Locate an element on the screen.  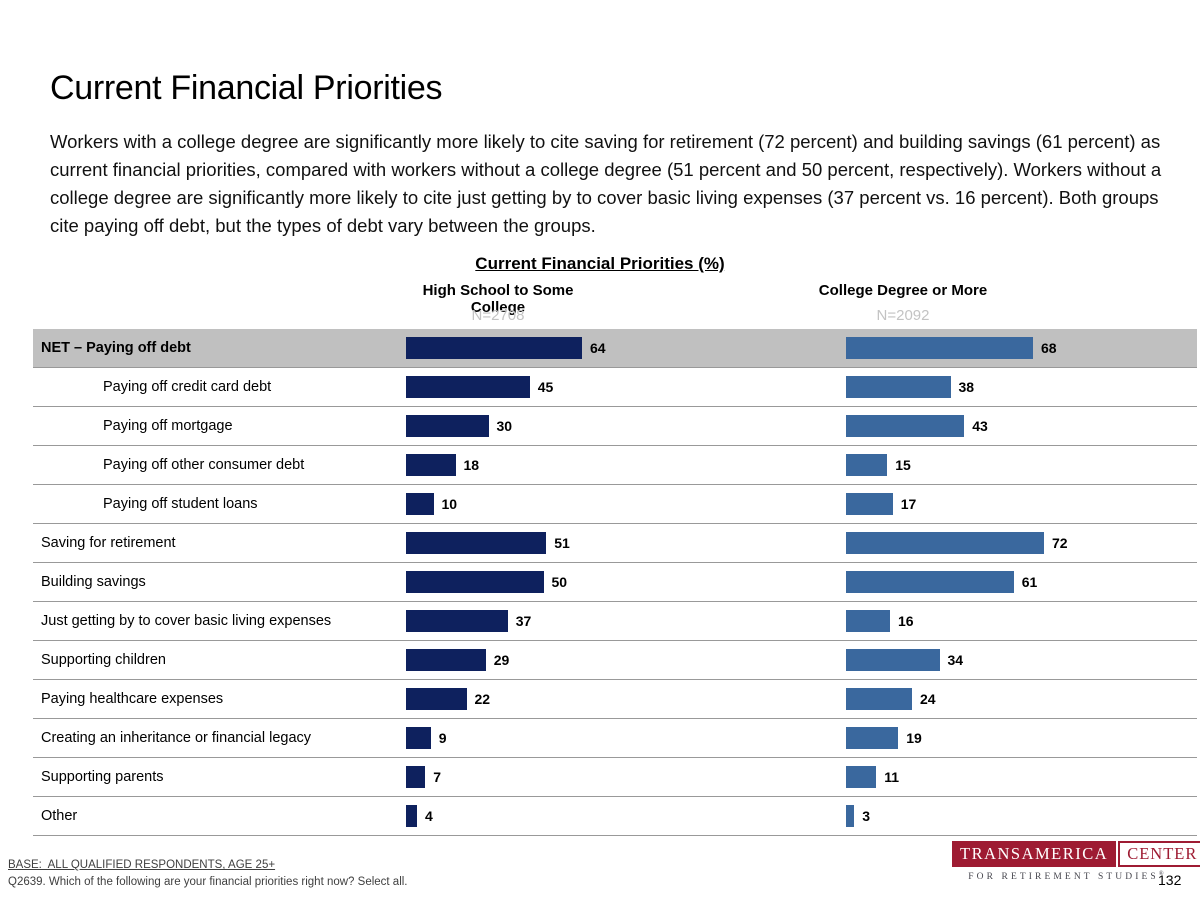
table-row: Supporting parents 7 11 is located at coordinates (615, 777).